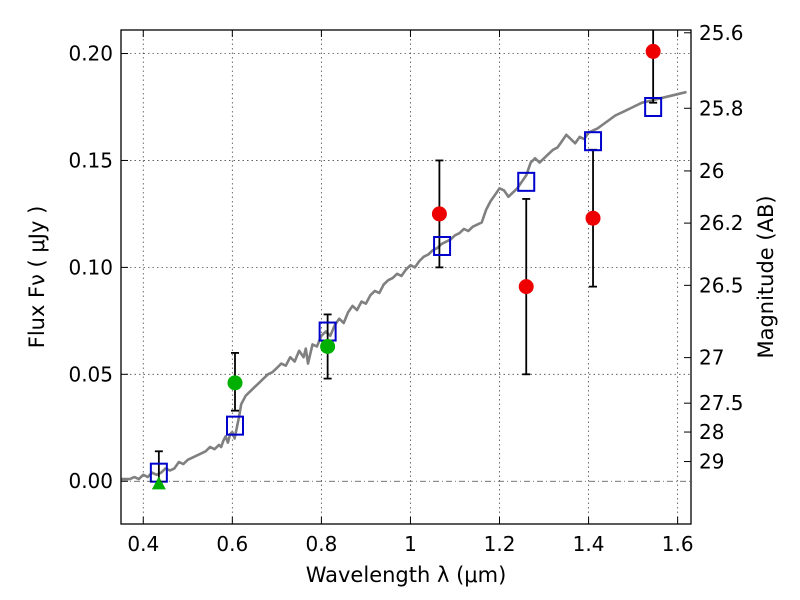 This screenshot has width=800, height=600. Describe the element at coordinates (678, 544) in the screenshot. I see `x-tick-label: 1.6` at that location.